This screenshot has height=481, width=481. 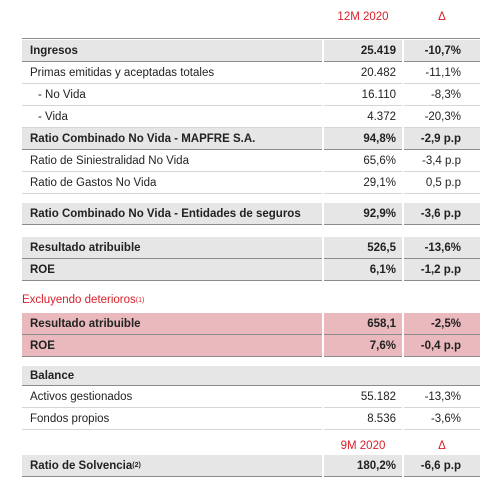 I want to click on row-delta-text: -3,4 p.p, so click(x=441, y=160).